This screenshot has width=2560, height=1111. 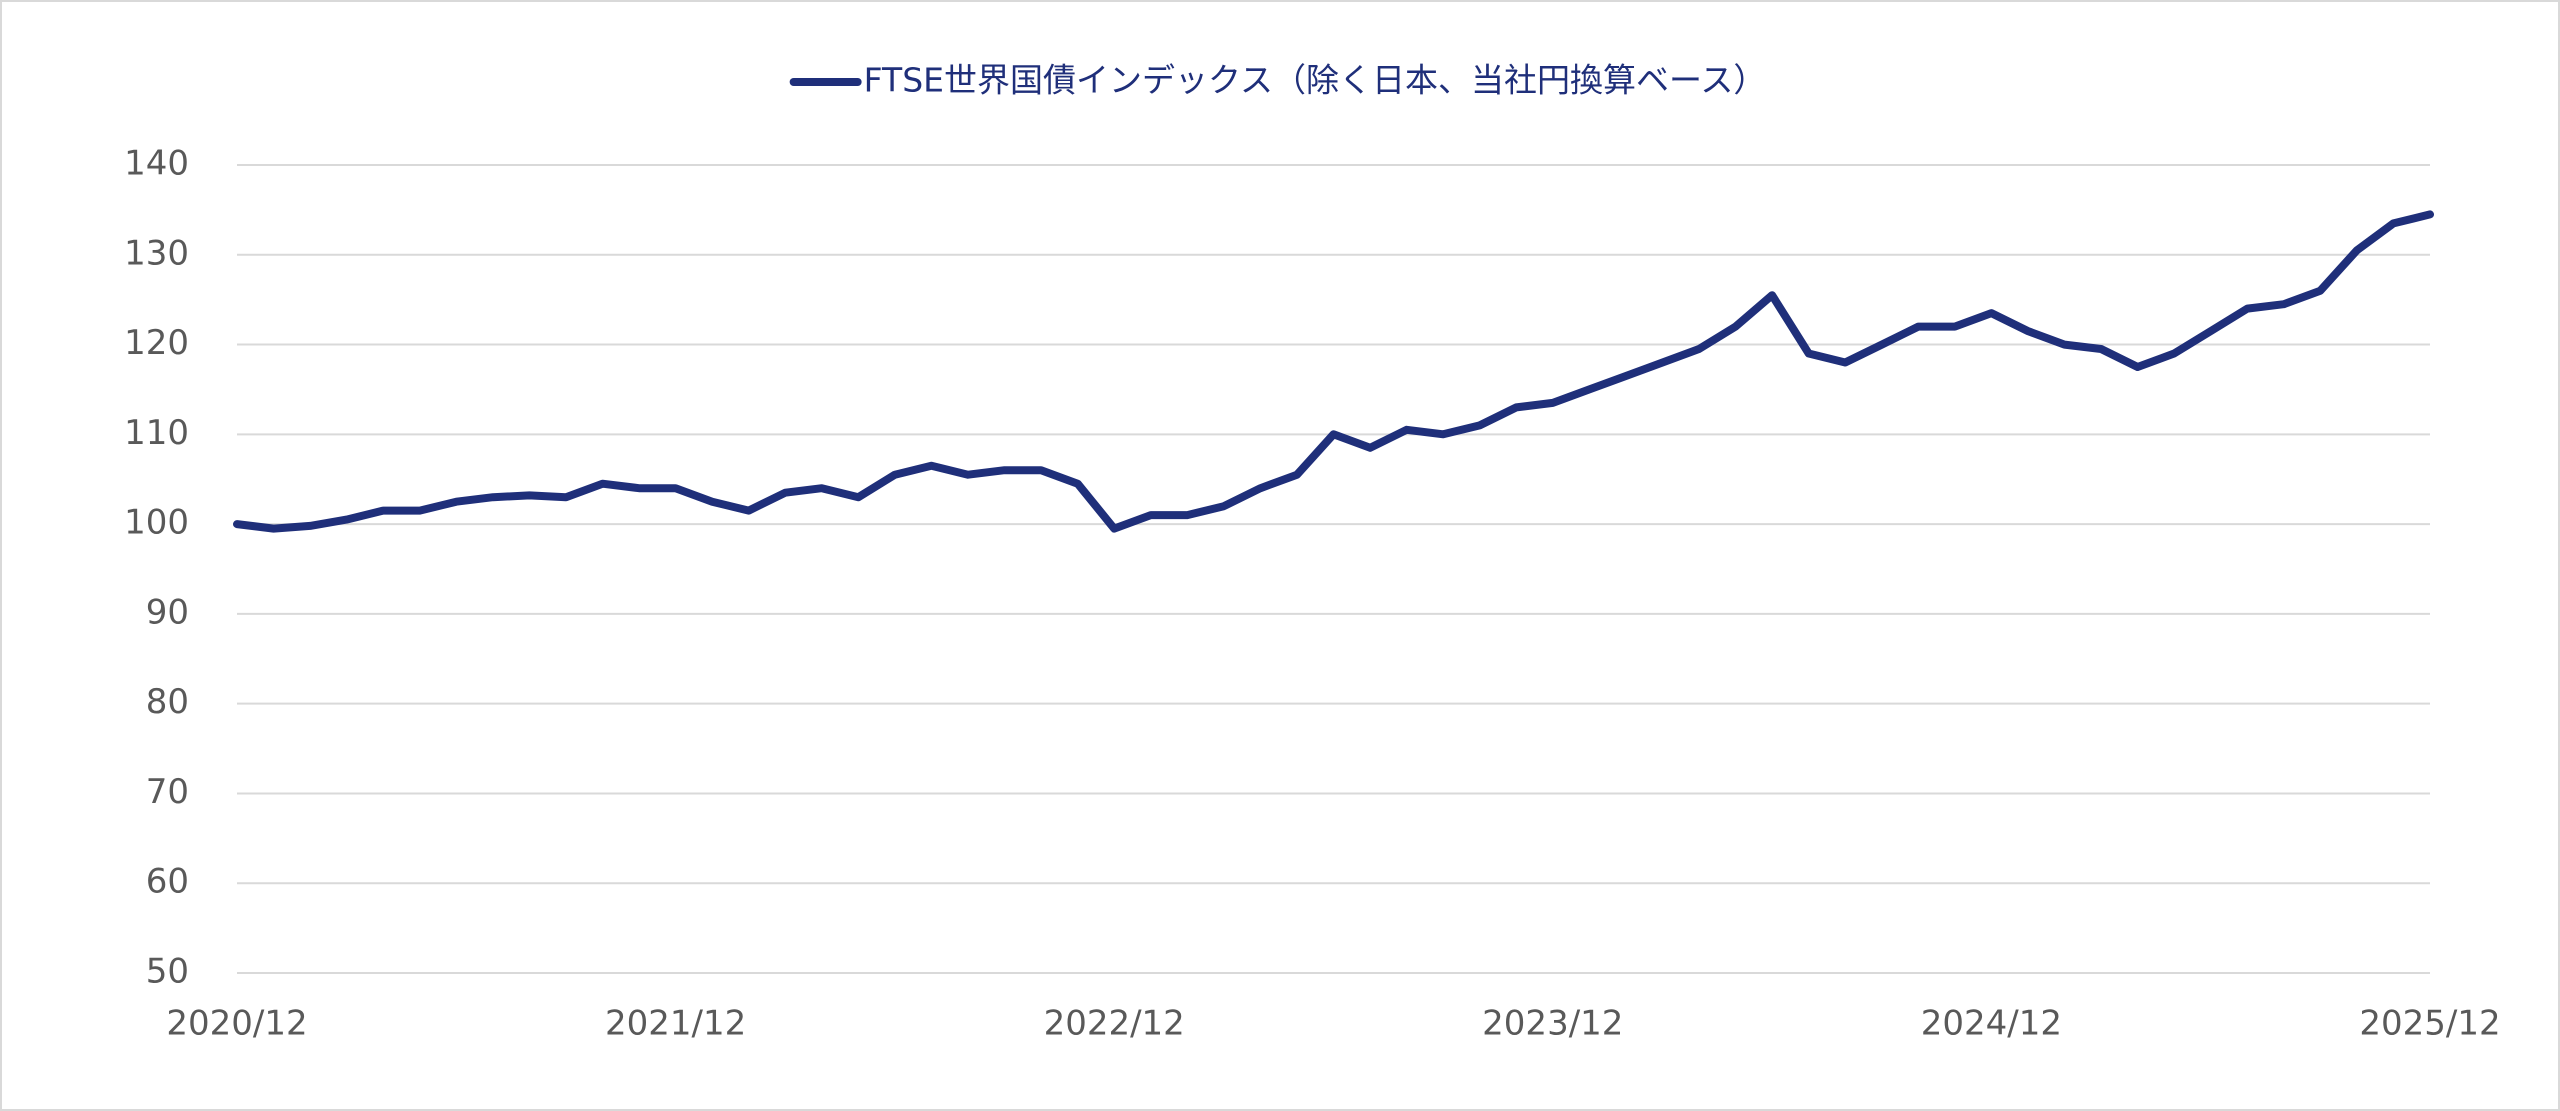 I want to click on legend-label: FTSE世界国債インデックス（除く日本、当社円換算ベース）, so click(x=1315, y=80).